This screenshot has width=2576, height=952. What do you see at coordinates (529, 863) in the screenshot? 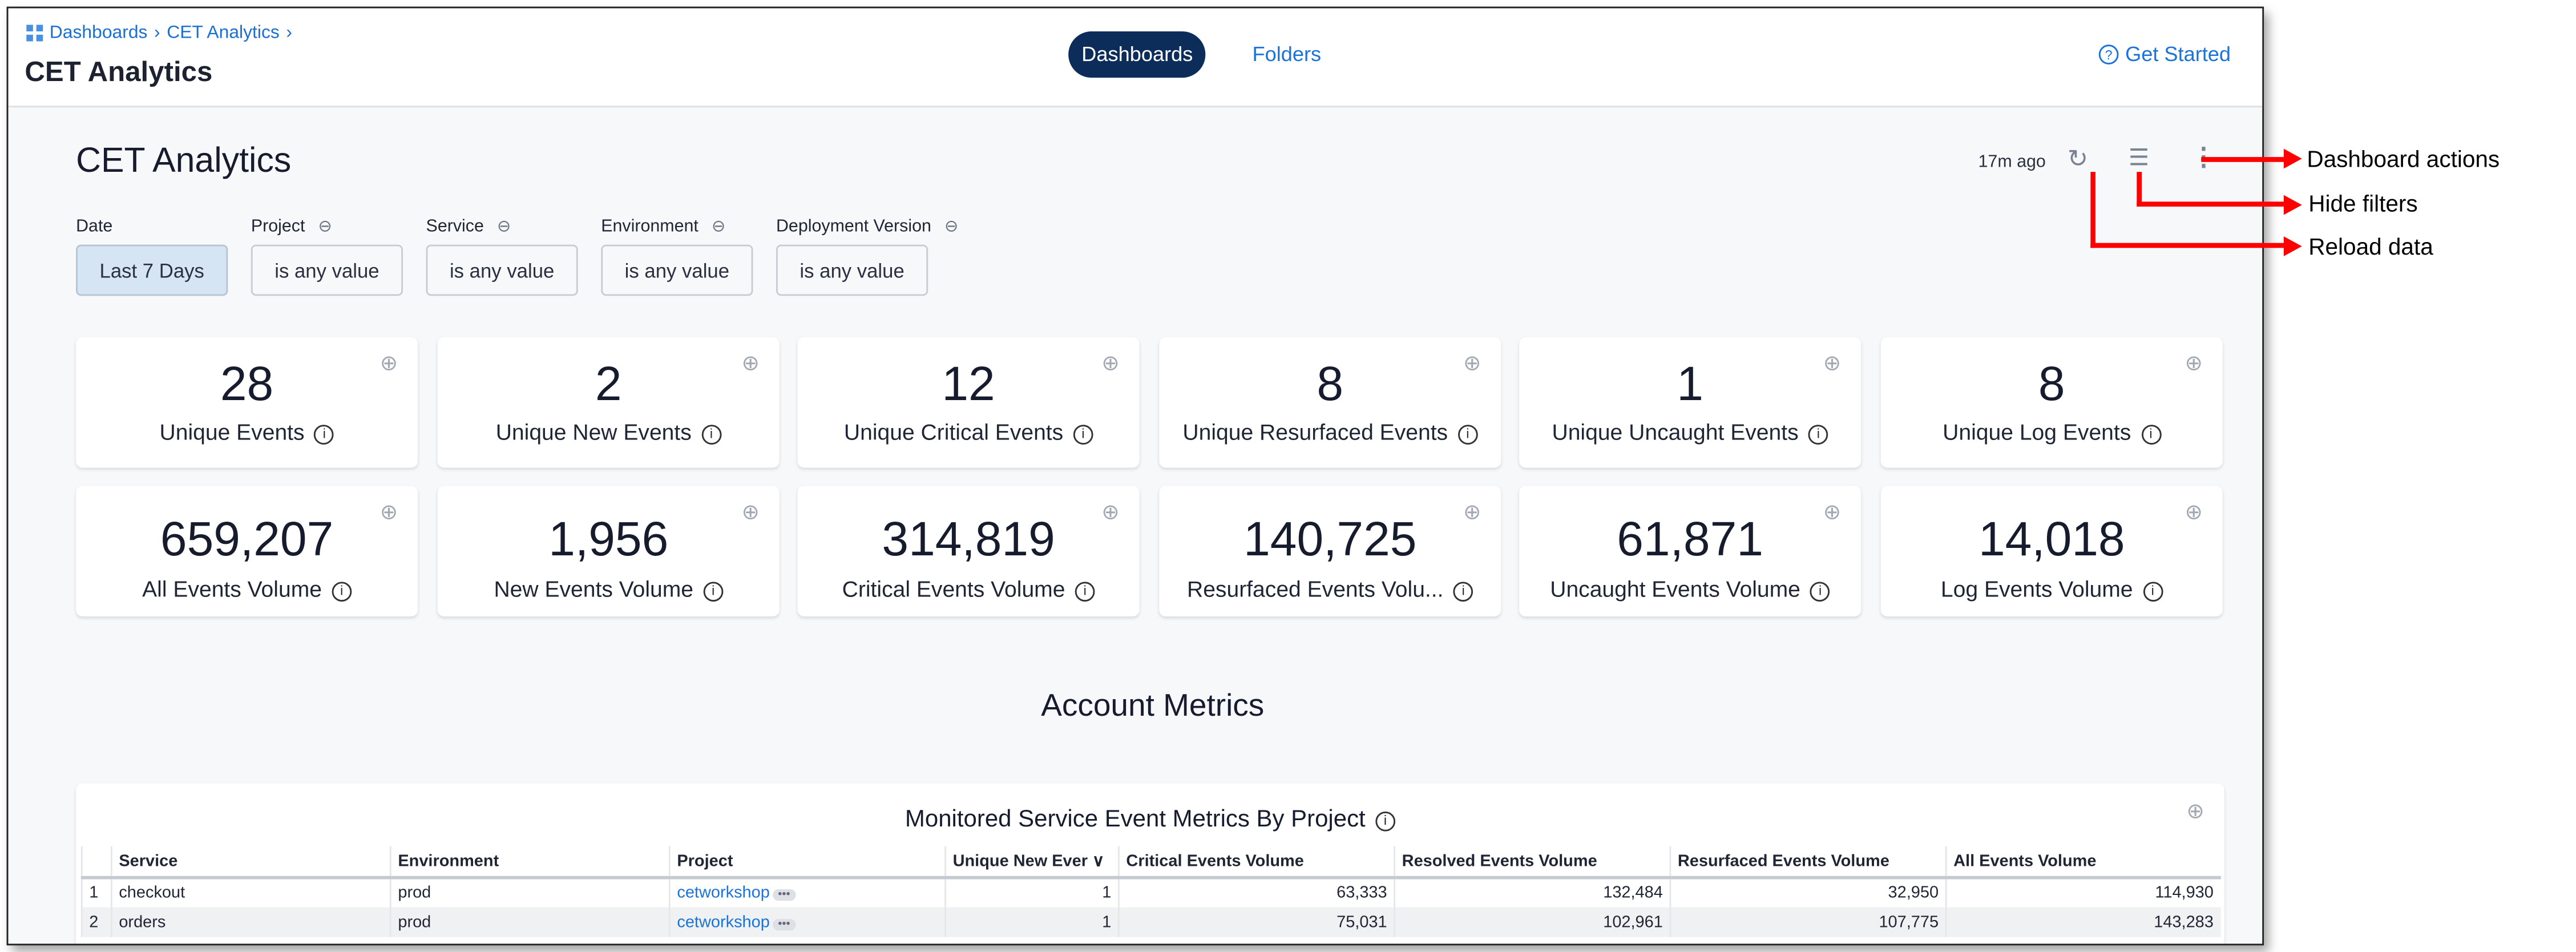
I see `column-header: Environment` at bounding box center [529, 863].